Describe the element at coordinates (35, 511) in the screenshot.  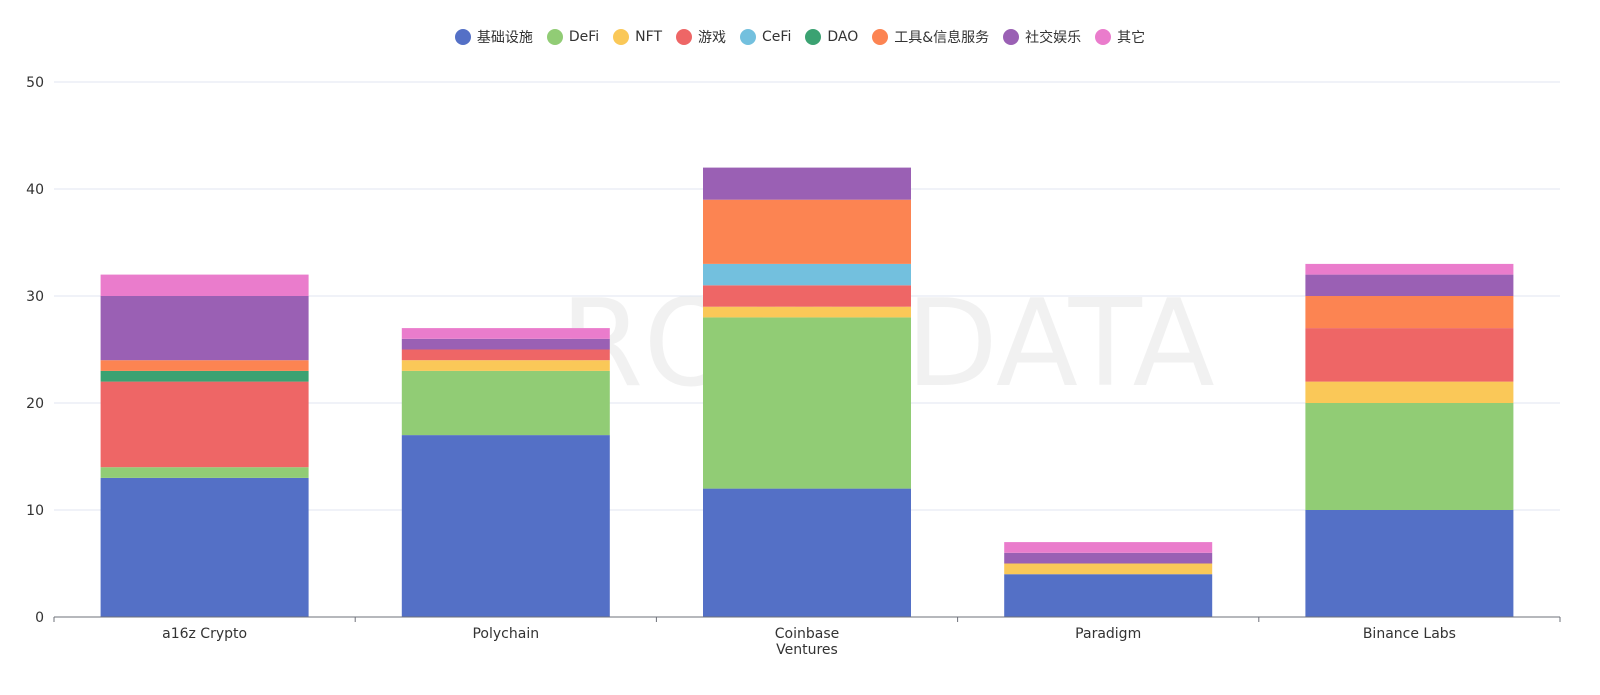
I see `y-tick-label: 10` at that location.